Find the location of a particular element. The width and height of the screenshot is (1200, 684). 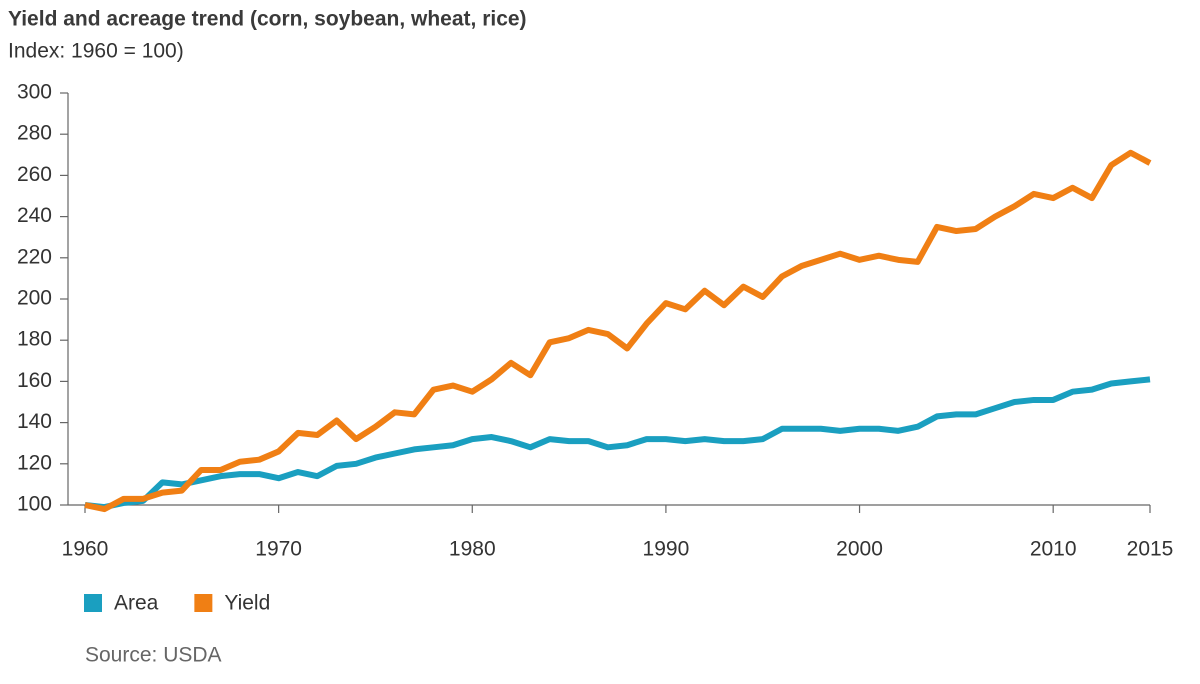

x-tick-label: 1980 is located at coordinates (472, 549).